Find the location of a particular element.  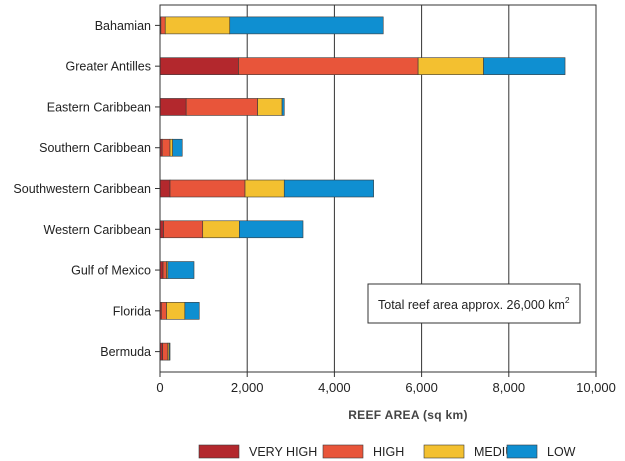

annotation-box: Total reef area approx. 26,000 km2 is located at coordinates (474, 303).